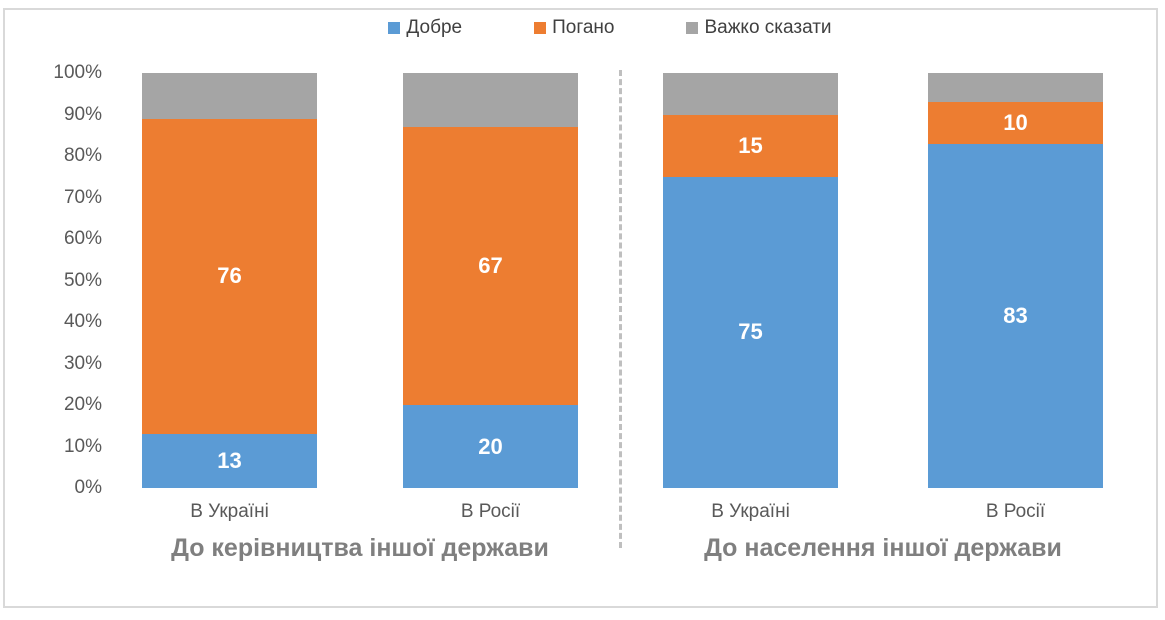 The height and width of the screenshot is (620, 1165). What do you see at coordinates (82, 363) in the screenshot?
I see `y-axis-tick: 30%` at bounding box center [82, 363].